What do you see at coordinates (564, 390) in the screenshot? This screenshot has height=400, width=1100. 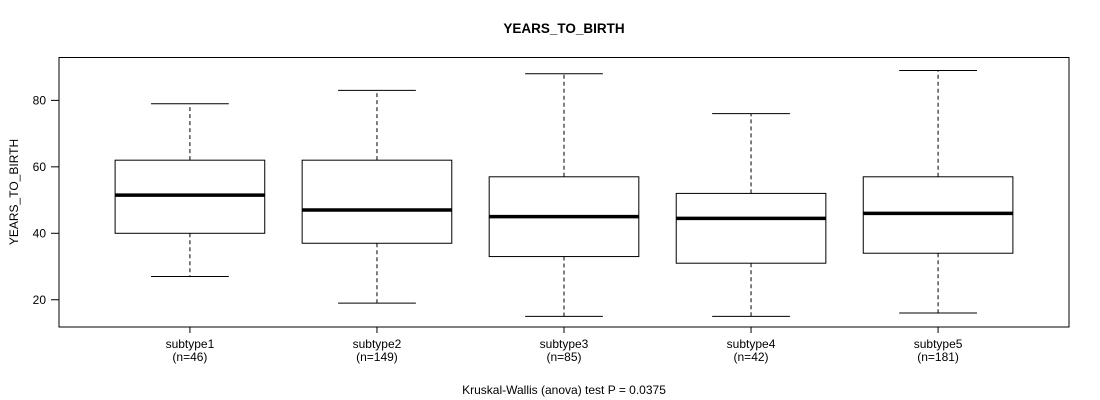 I see `caption-text: Kruskal-Wallis (anova) test P = 0.0375` at bounding box center [564, 390].